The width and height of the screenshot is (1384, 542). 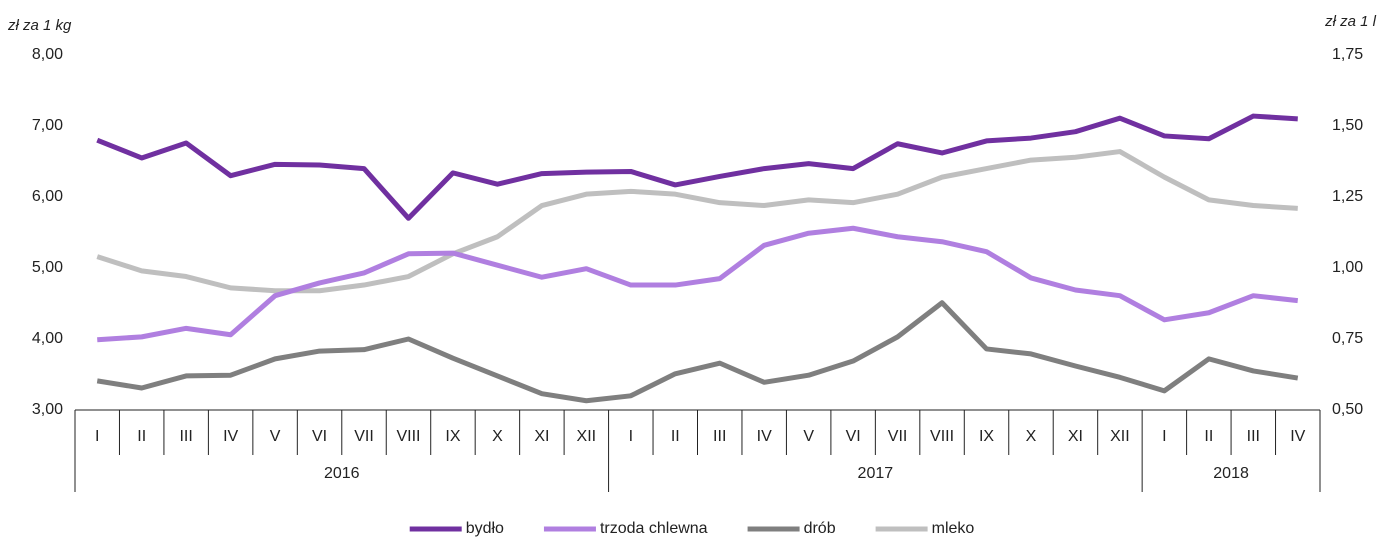 I want to click on y2-axis-title: zł za 1 l, so click(x=1350, y=21).